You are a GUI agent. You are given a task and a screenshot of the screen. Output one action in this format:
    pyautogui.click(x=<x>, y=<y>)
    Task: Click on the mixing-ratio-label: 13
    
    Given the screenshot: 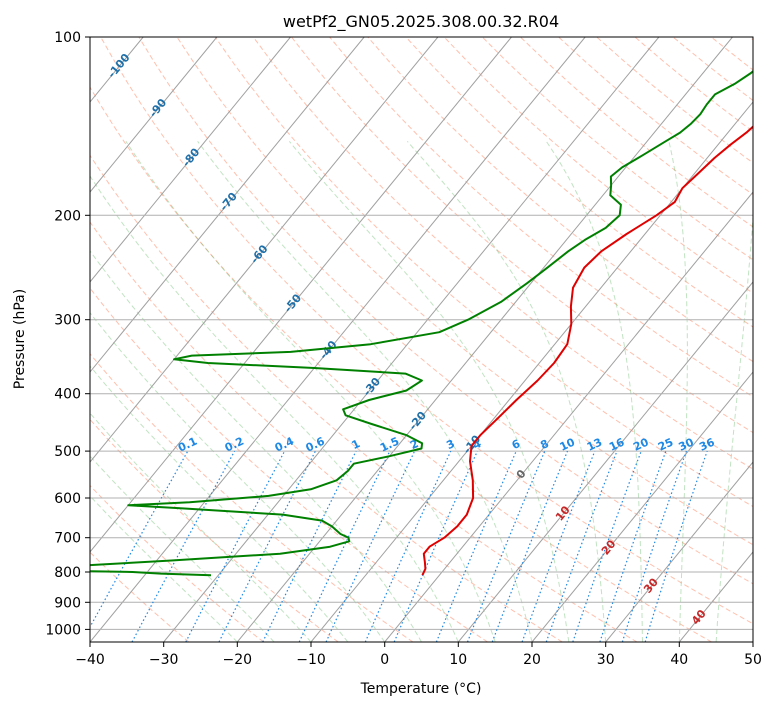 What is the action you would take?
    pyautogui.click(x=594, y=445)
    